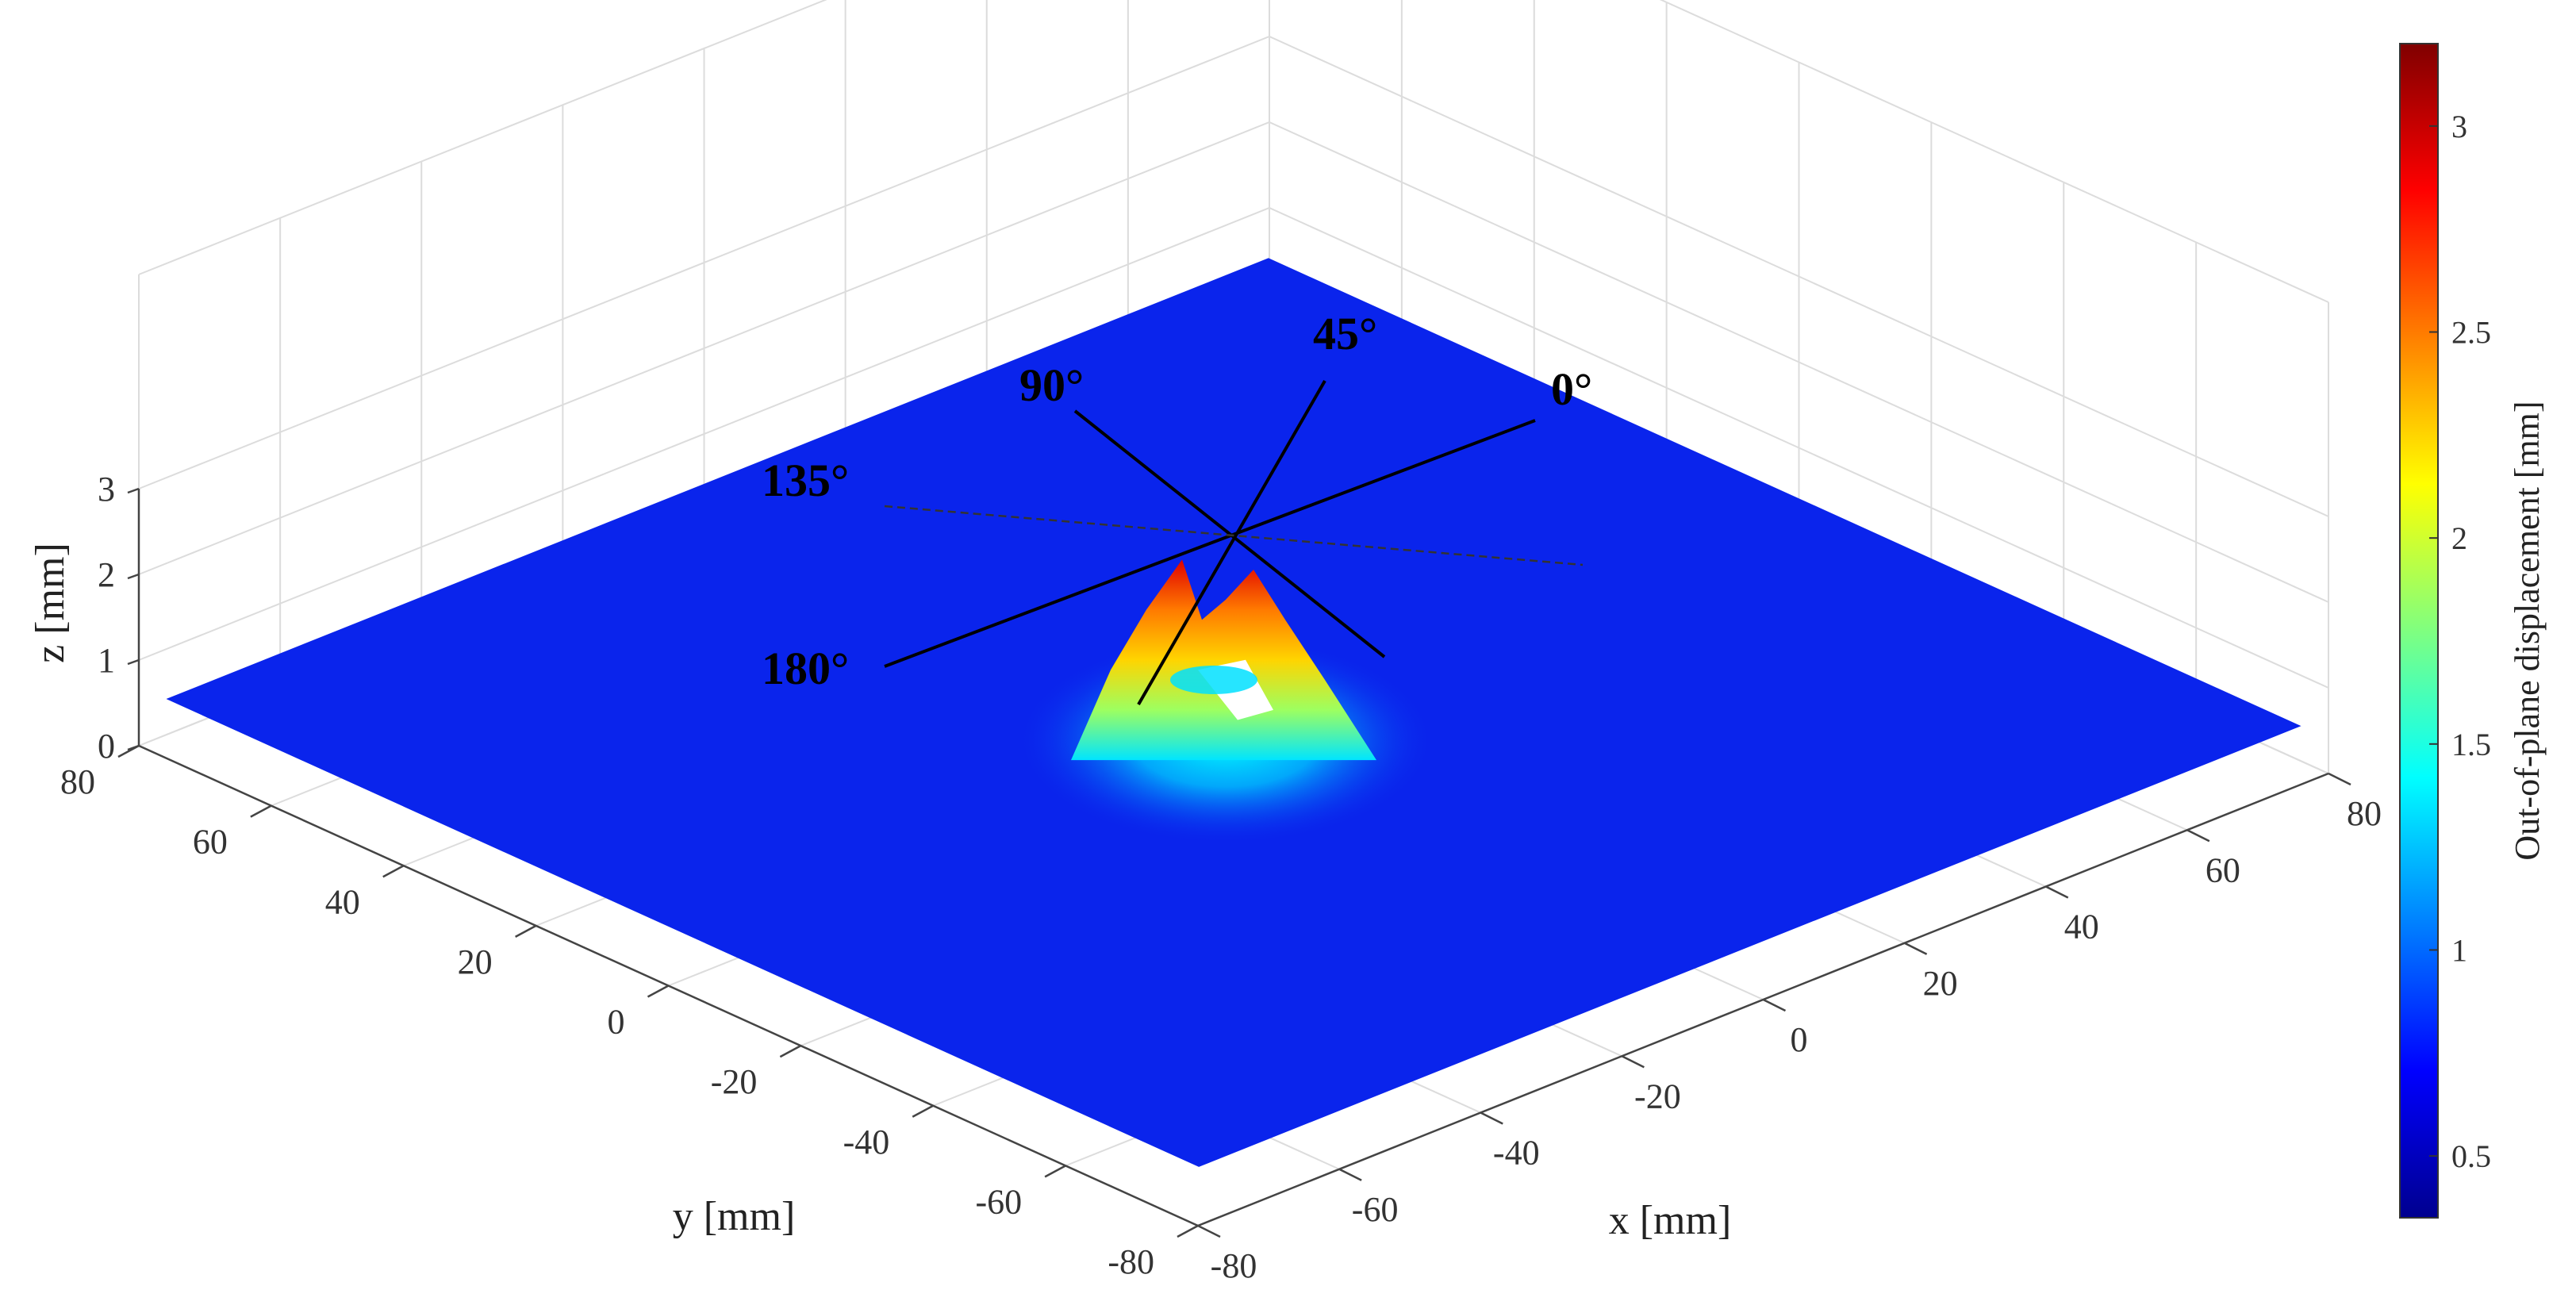  Describe the element at coordinates (2459, 950) in the screenshot. I see `colorbar-tick-label: 1` at that location.